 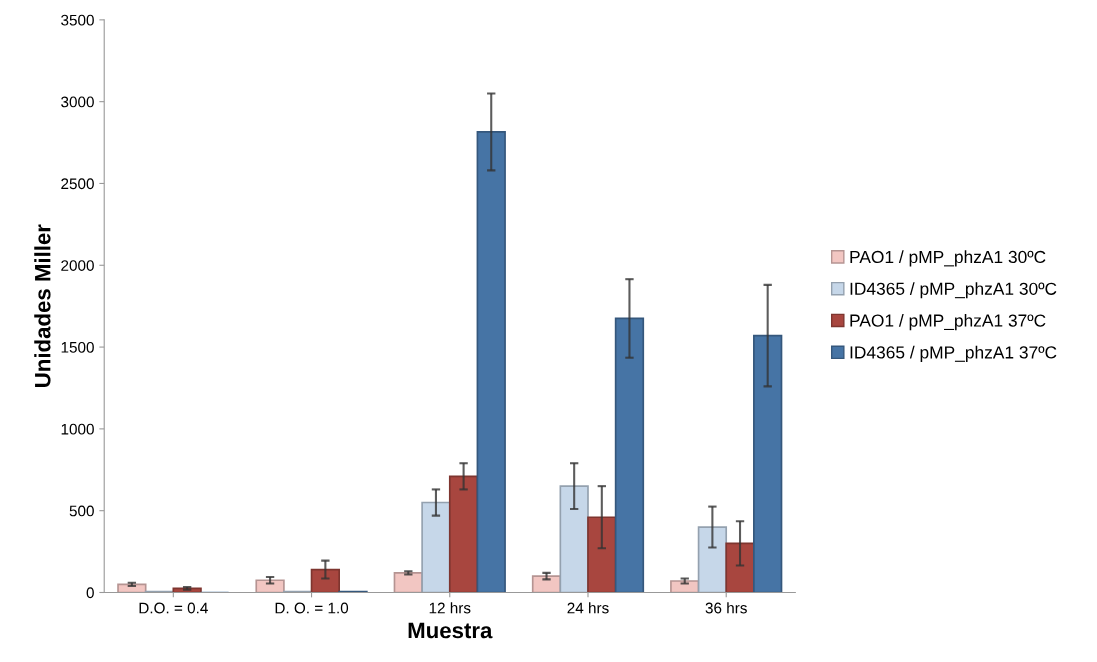 I want to click on legend-label: ID4365 / pMP_phzA1 37ºC, so click(x=953, y=353).